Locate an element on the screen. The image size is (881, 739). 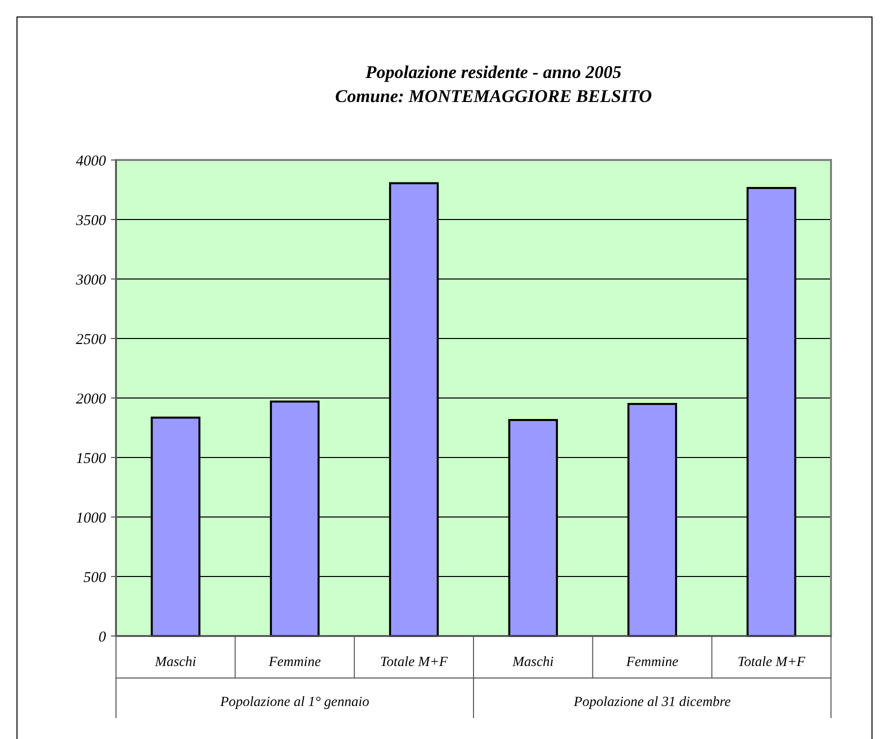
y-tick-label: 2000 is located at coordinates (91, 399).